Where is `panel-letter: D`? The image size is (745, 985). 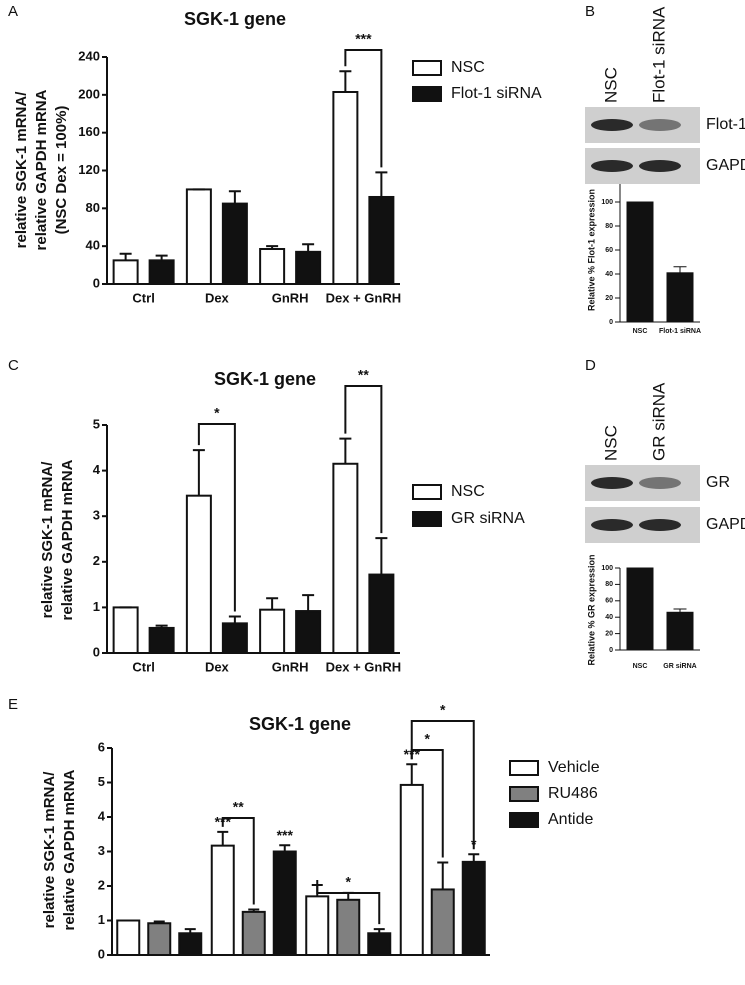
panel-letter: D is located at coordinates (590, 365).